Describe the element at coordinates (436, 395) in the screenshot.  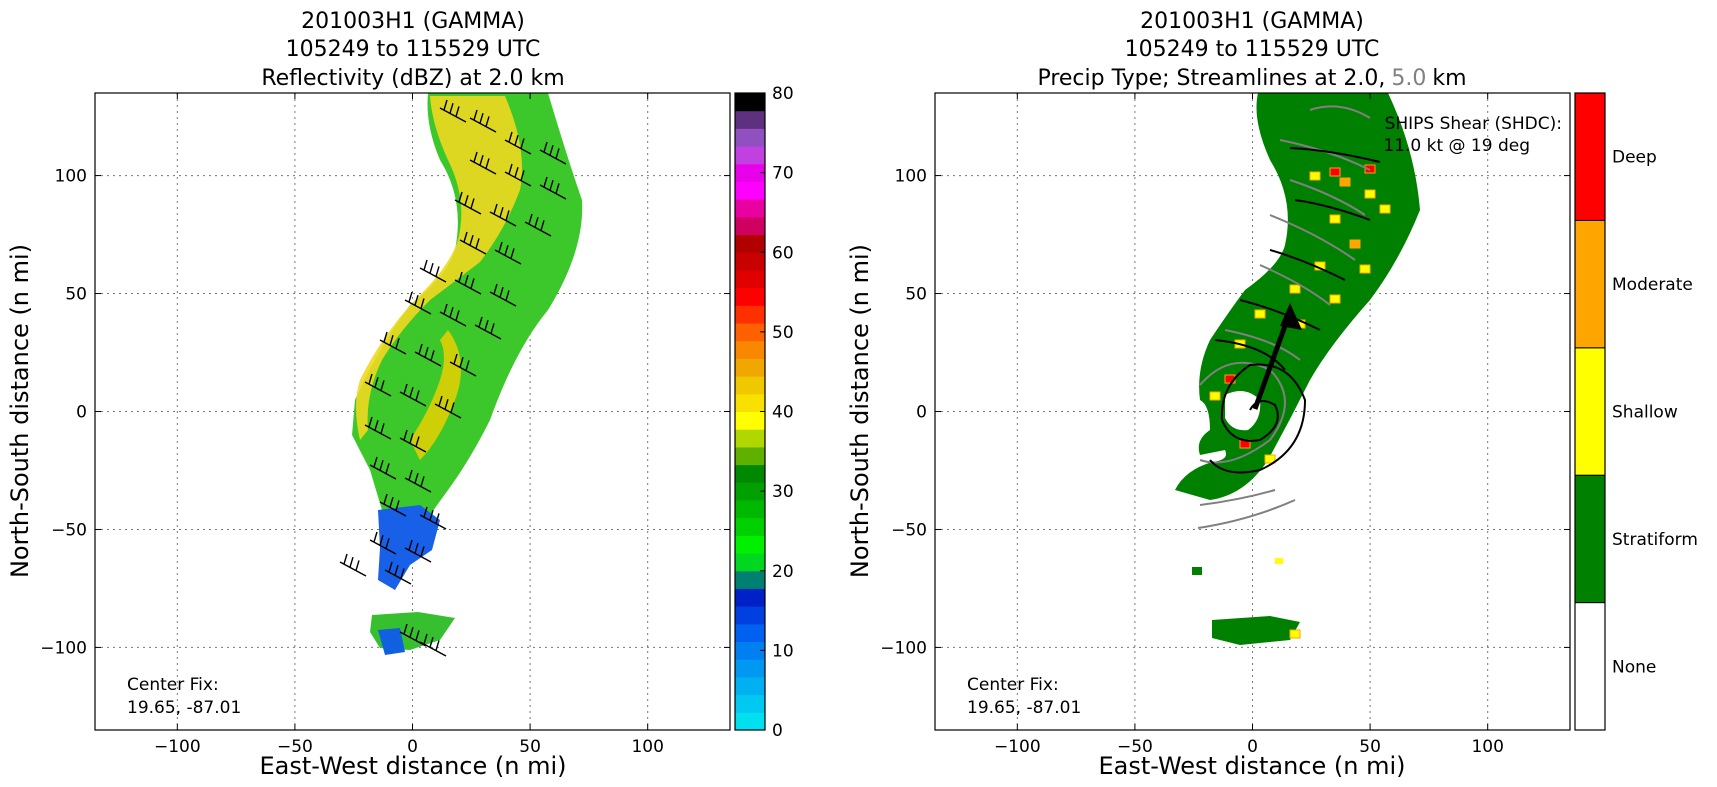
I see `reflectivity-yellow-arc` at that location.